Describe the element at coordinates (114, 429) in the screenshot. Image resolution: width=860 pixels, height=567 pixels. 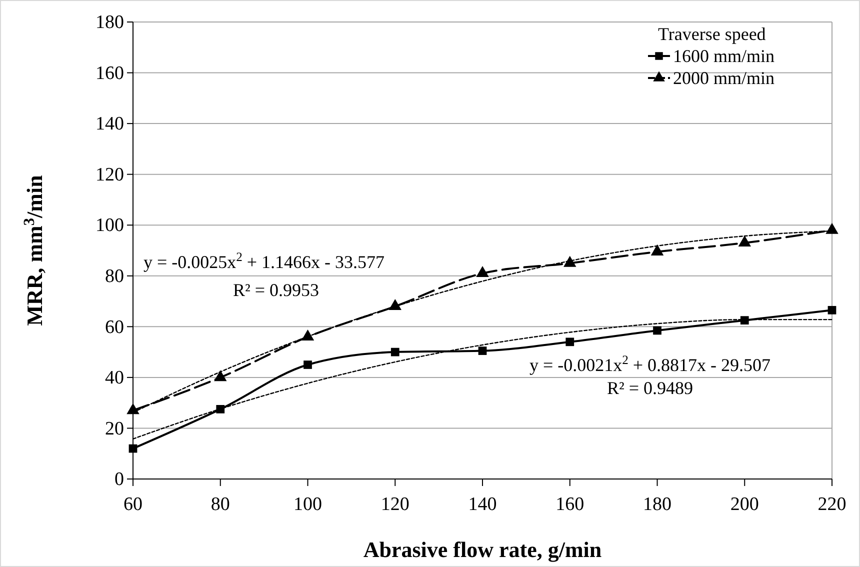
I see `y-tick-label: 20` at that location.